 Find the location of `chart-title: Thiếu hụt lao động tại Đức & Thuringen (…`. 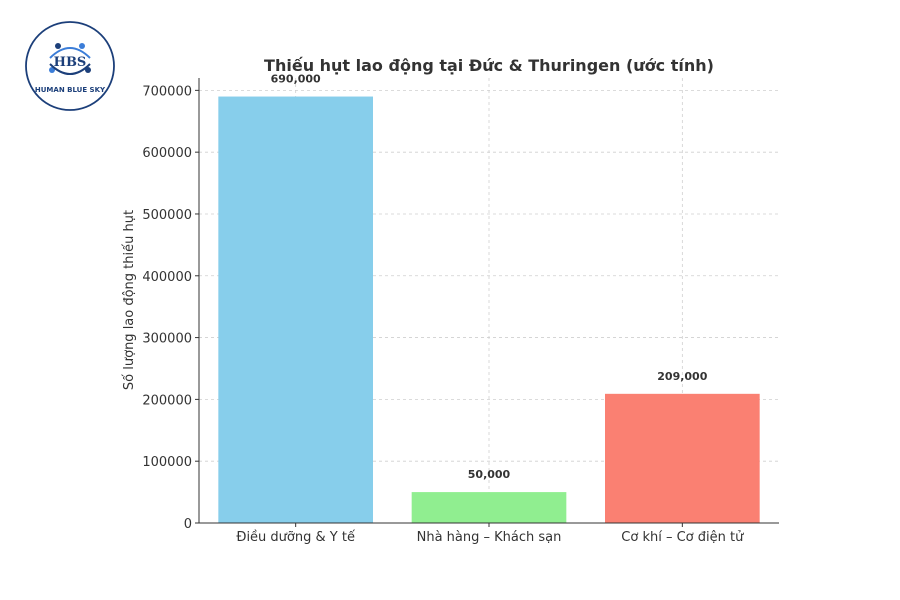

chart-title: Thiếu hụt lao động tại Đức & Thuringen (… is located at coordinates (489, 65).